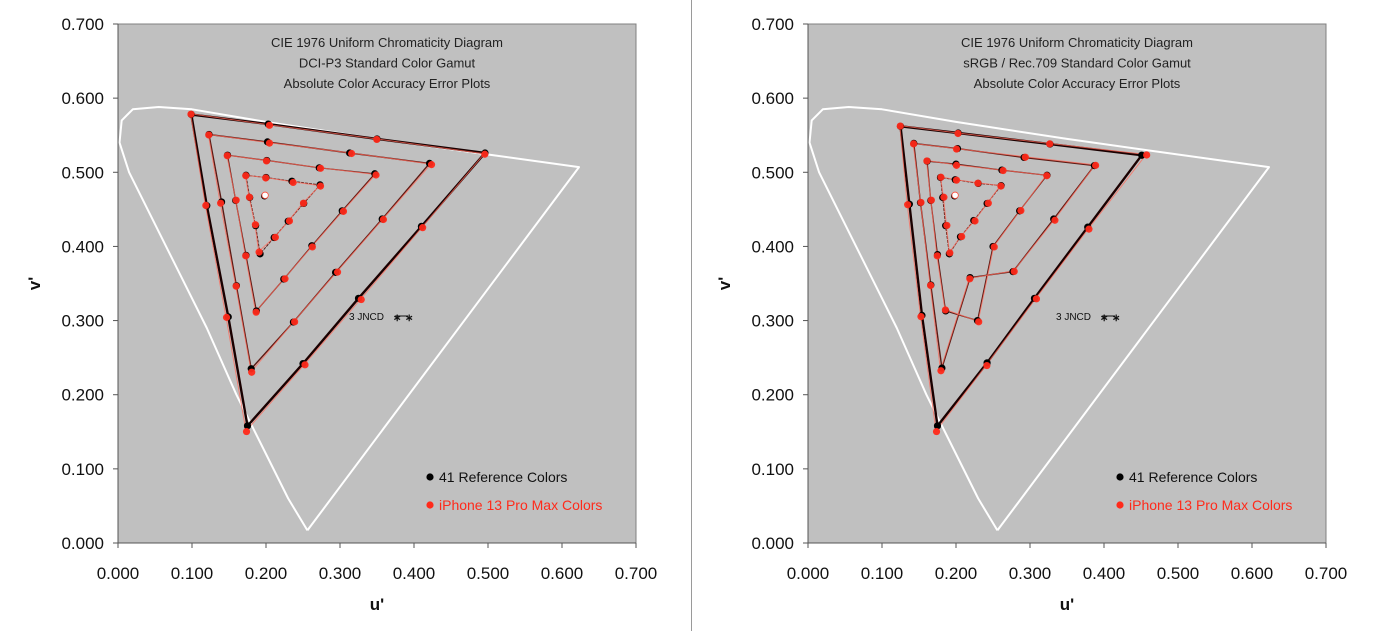  I want to click on y-tick-label: 0.100, so click(82, 469).